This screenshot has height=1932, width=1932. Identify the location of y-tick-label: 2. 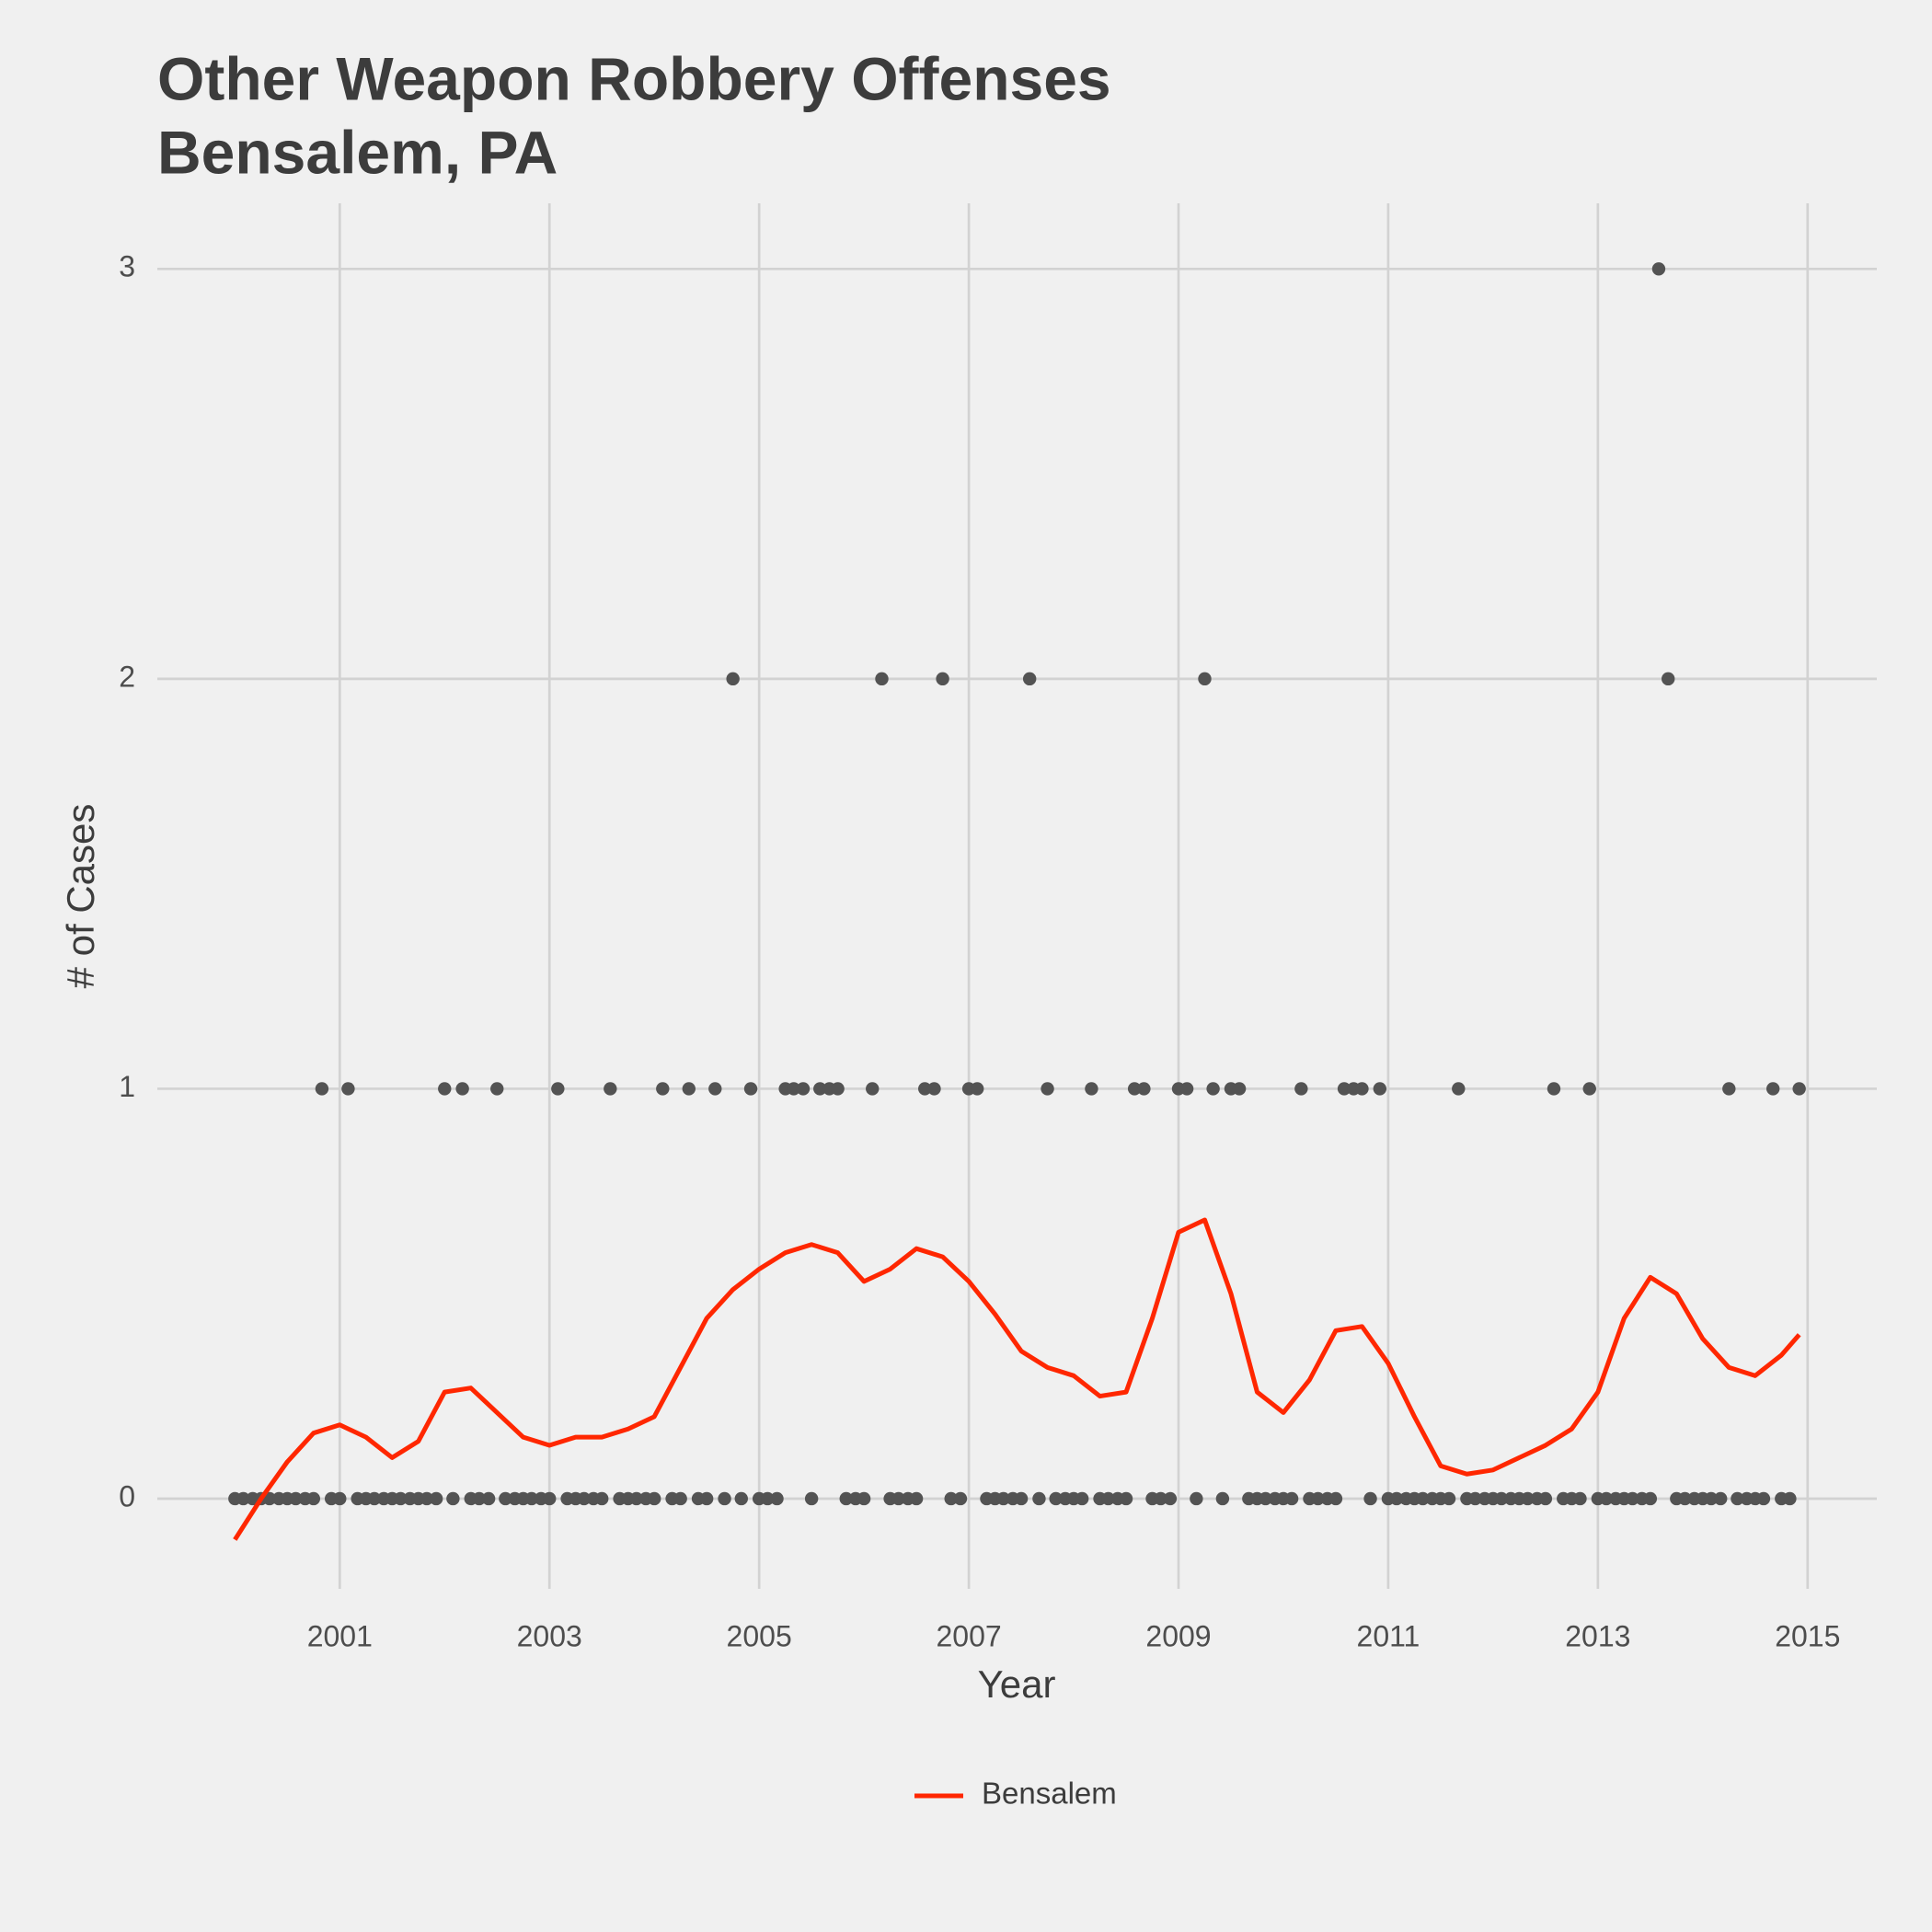
(127, 676).